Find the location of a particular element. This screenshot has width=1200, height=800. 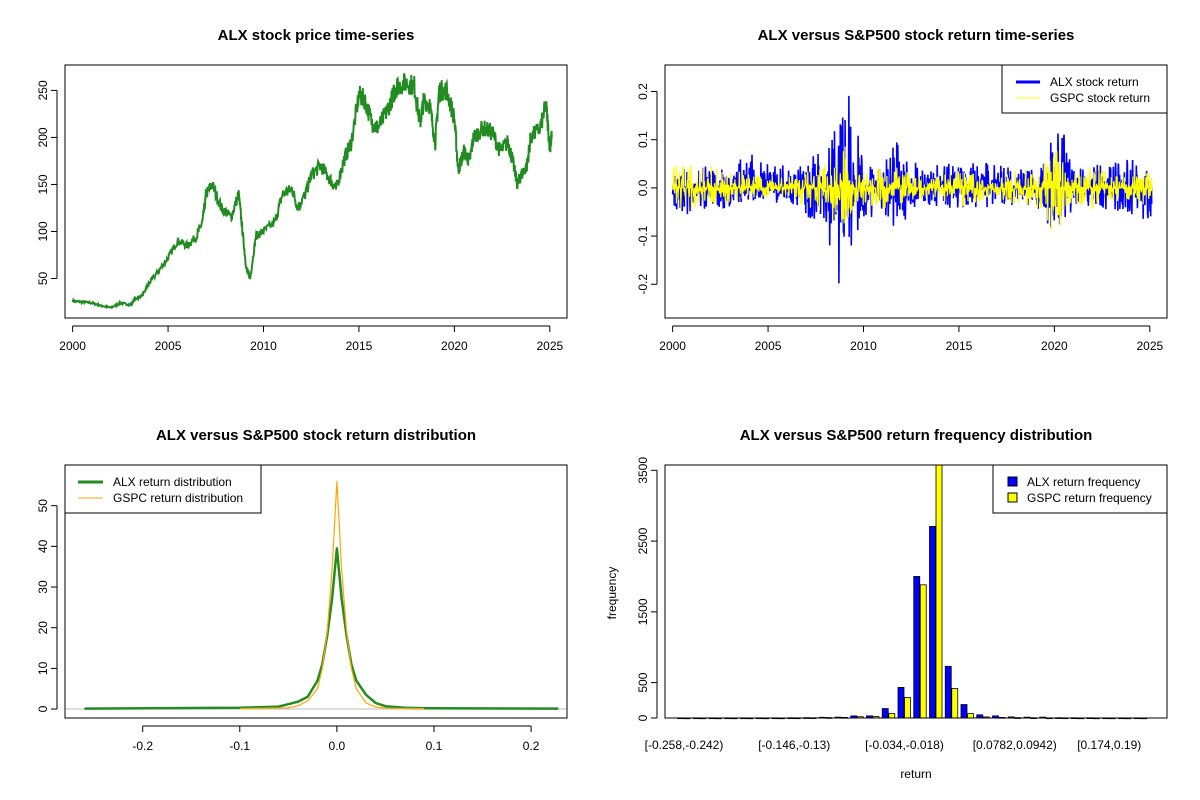

y-tick-label: 0.2 is located at coordinates (643, 91).